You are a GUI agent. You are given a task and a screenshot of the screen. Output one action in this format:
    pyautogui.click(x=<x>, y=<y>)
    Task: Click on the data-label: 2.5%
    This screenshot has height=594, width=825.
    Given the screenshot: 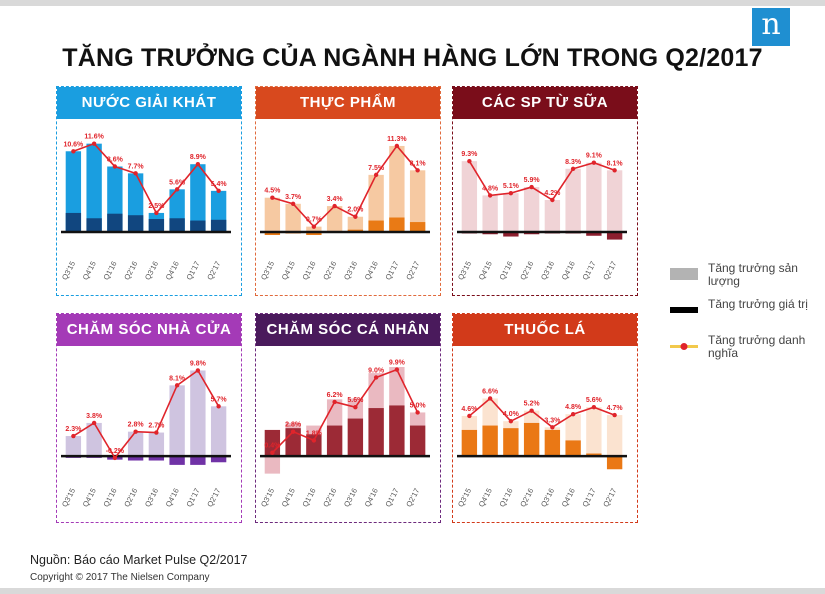 What is the action you would take?
    pyautogui.click(x=156, y=206)
    